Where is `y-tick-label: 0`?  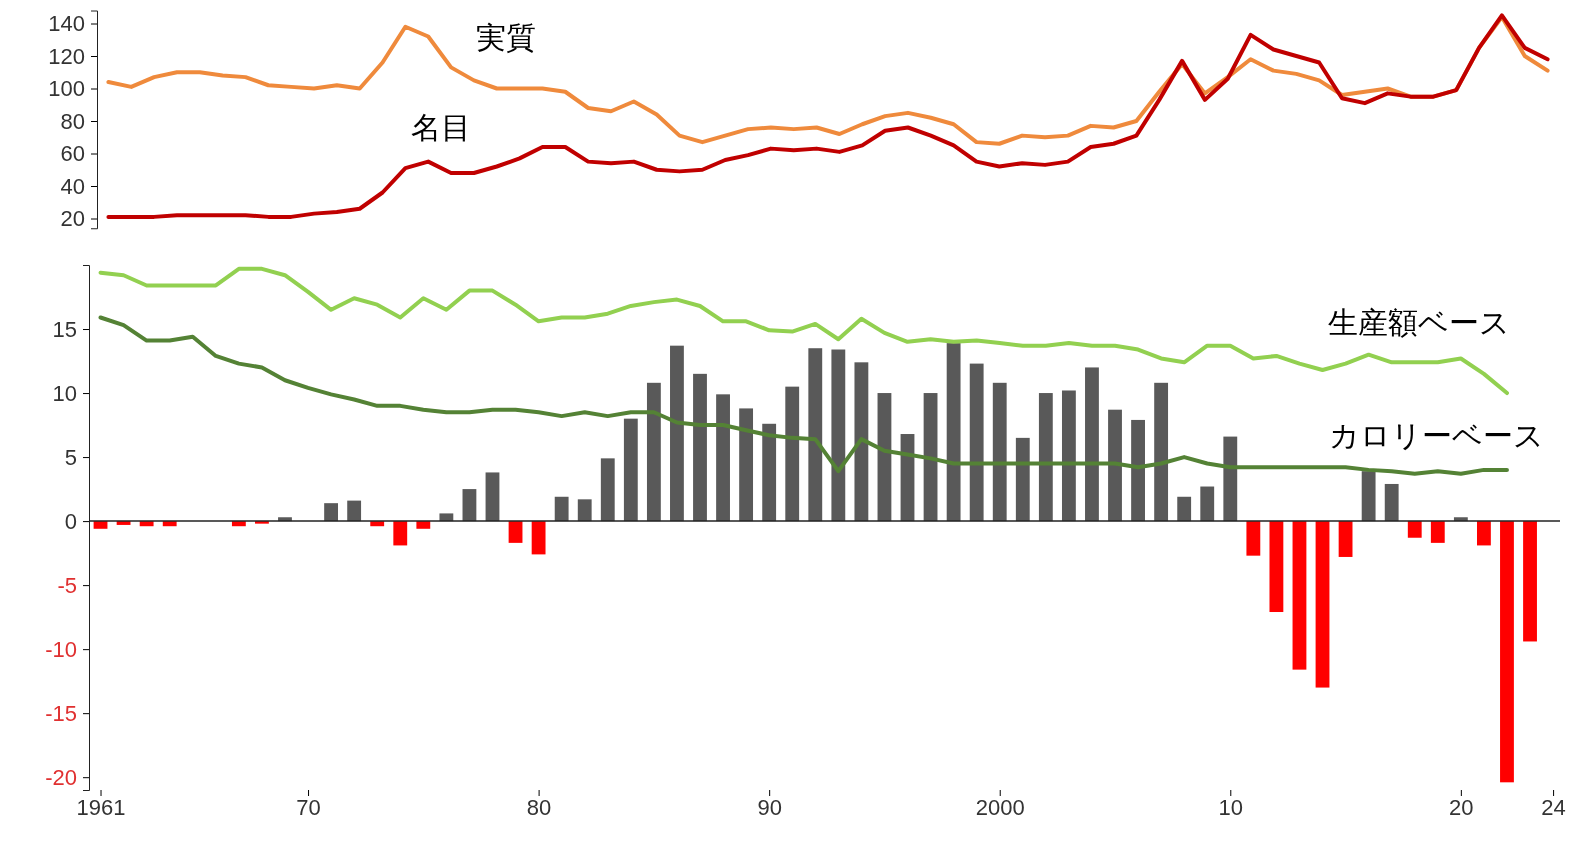 y-tick-label: 0 is located at coordinates (70, 521).